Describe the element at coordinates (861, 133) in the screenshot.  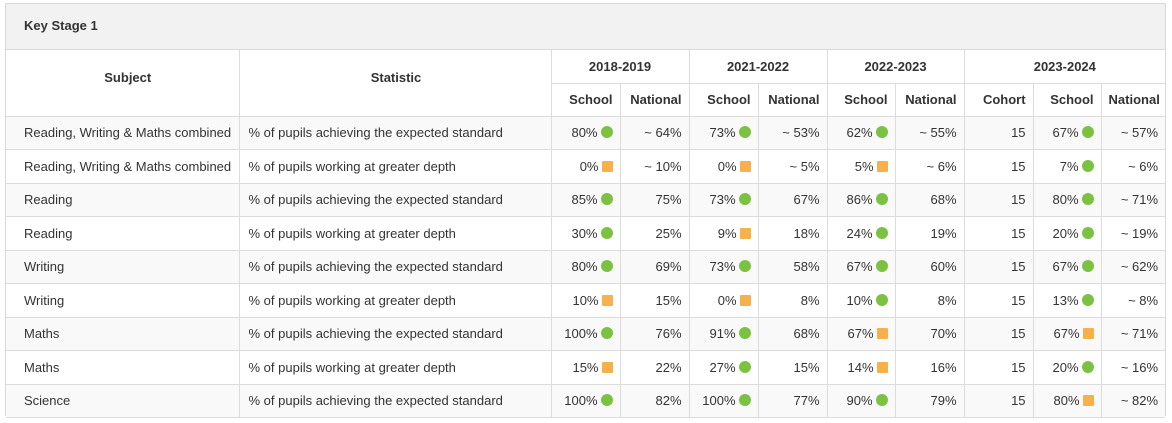
I see `school-cell: 62%` at that location.